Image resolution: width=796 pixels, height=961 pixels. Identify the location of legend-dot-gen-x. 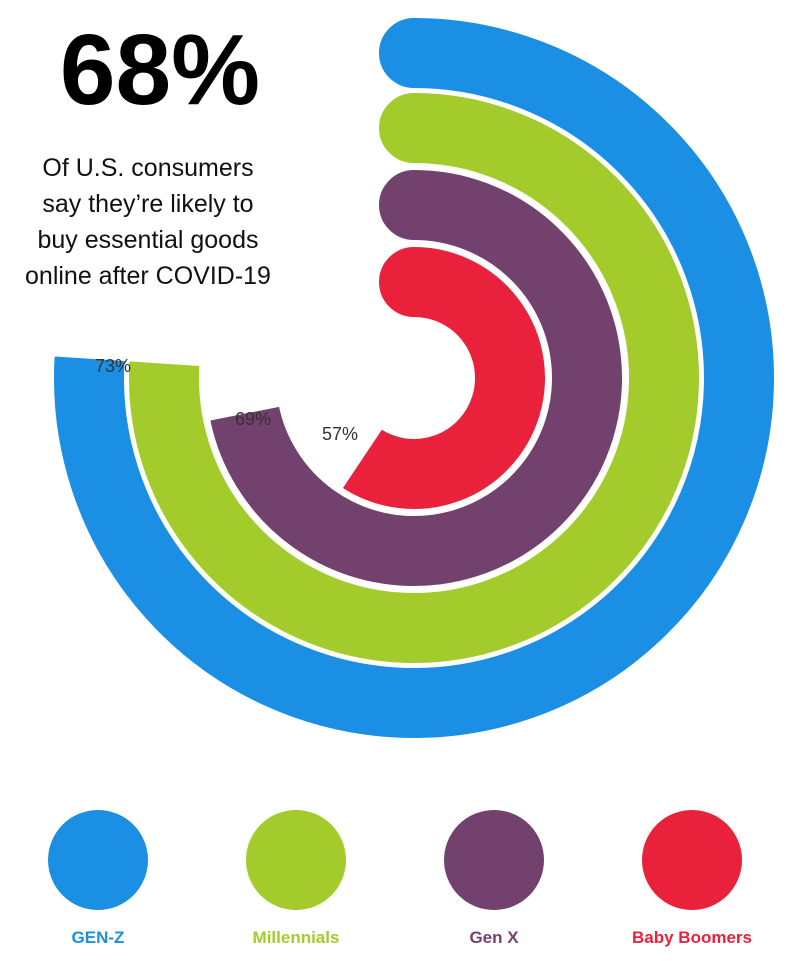
(494, 860).